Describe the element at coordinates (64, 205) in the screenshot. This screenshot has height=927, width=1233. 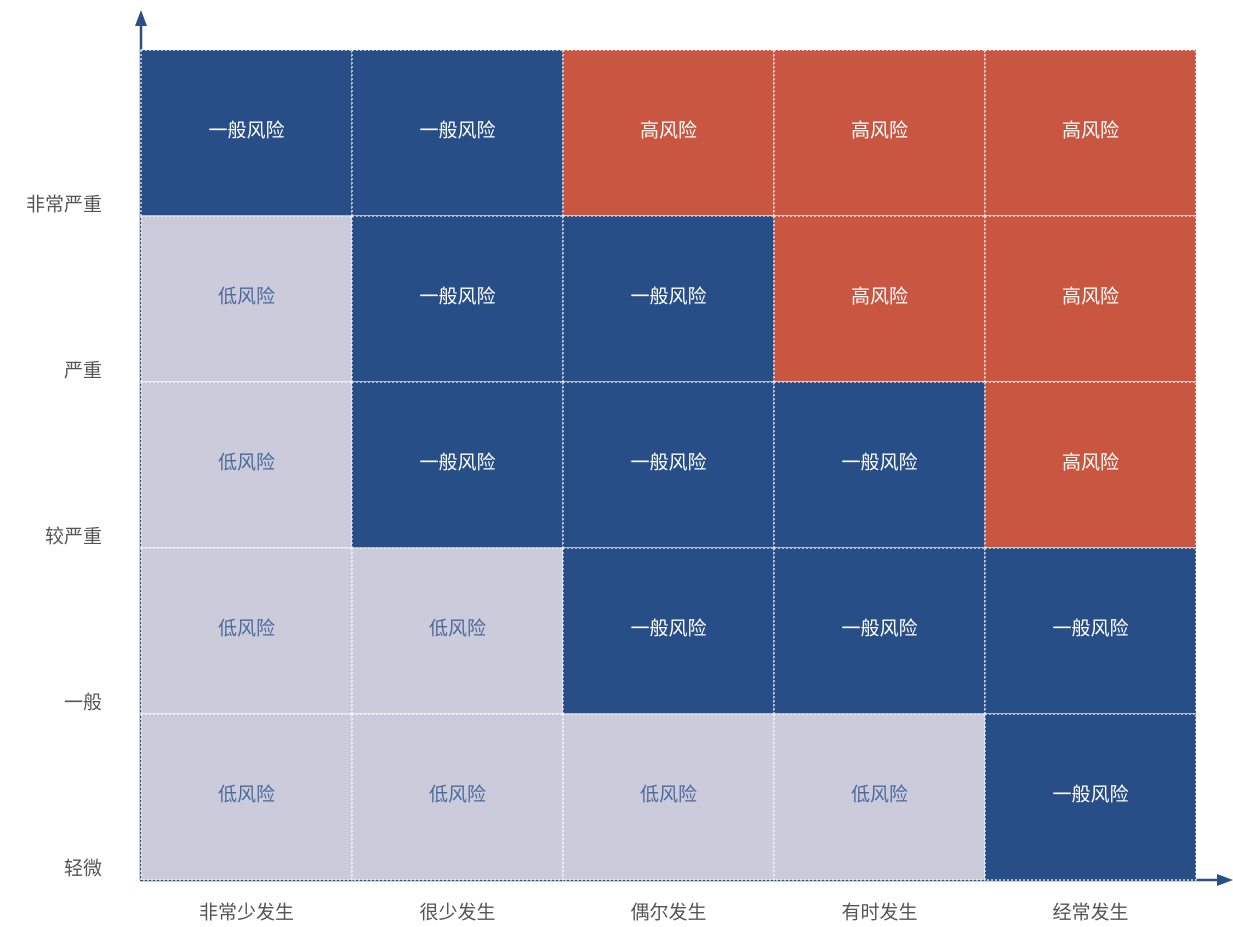
I see `y-label: 非常严重` at that location.